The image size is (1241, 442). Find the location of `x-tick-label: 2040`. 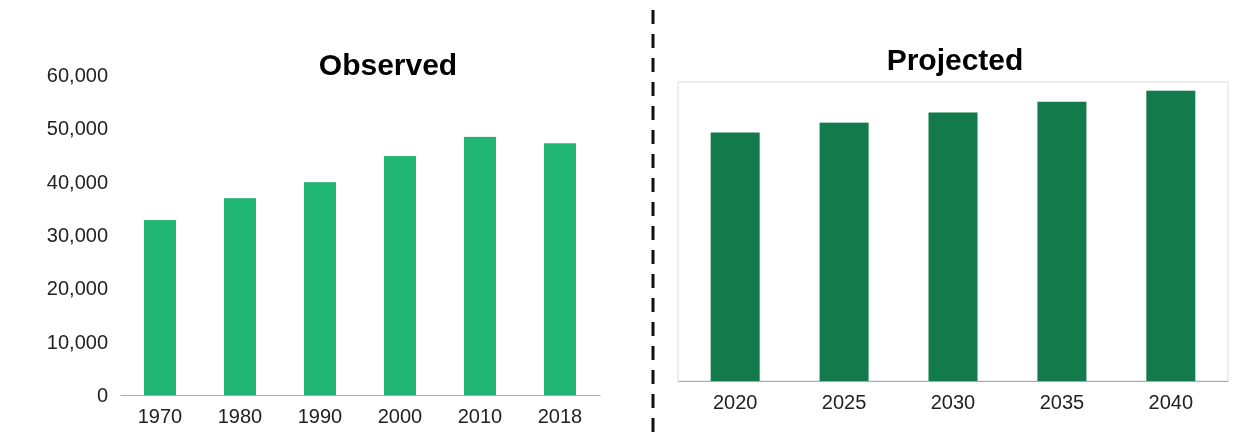

x-tick-label: 2040 is located at coordinates (1171, 402).